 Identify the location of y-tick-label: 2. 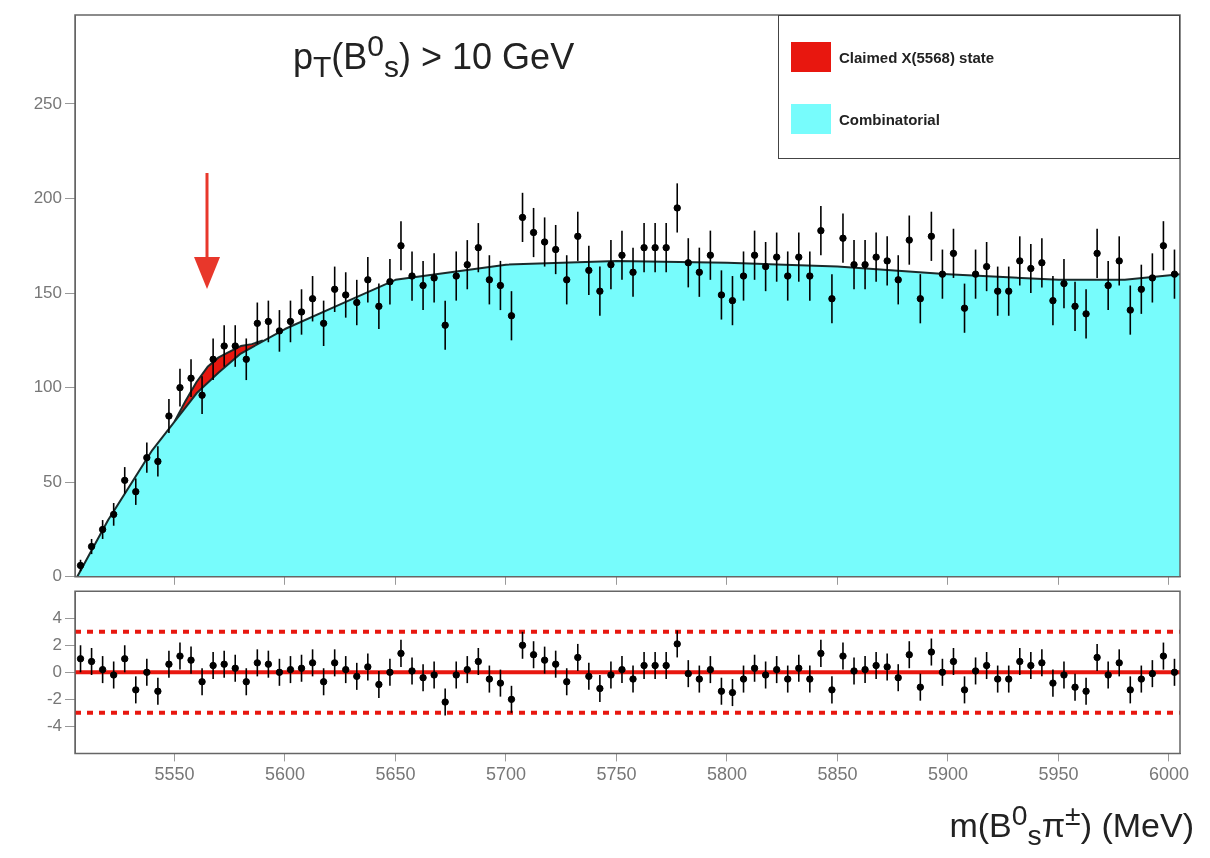
(57, 644).